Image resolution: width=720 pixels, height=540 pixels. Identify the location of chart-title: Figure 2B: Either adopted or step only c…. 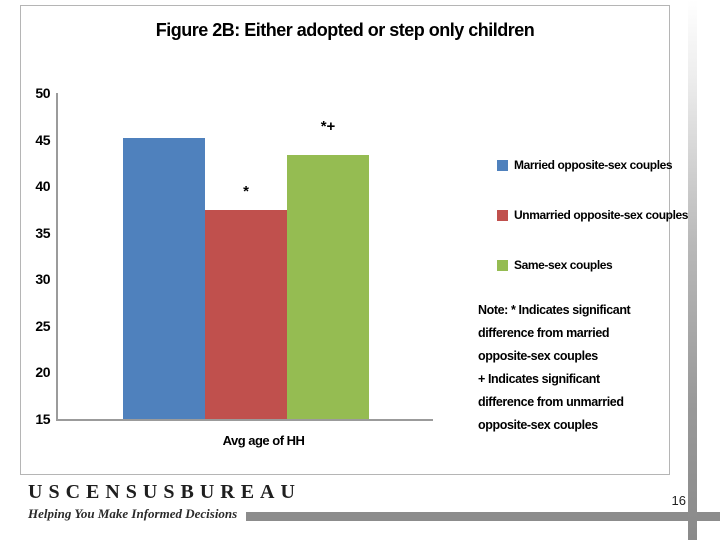
(345, 30).